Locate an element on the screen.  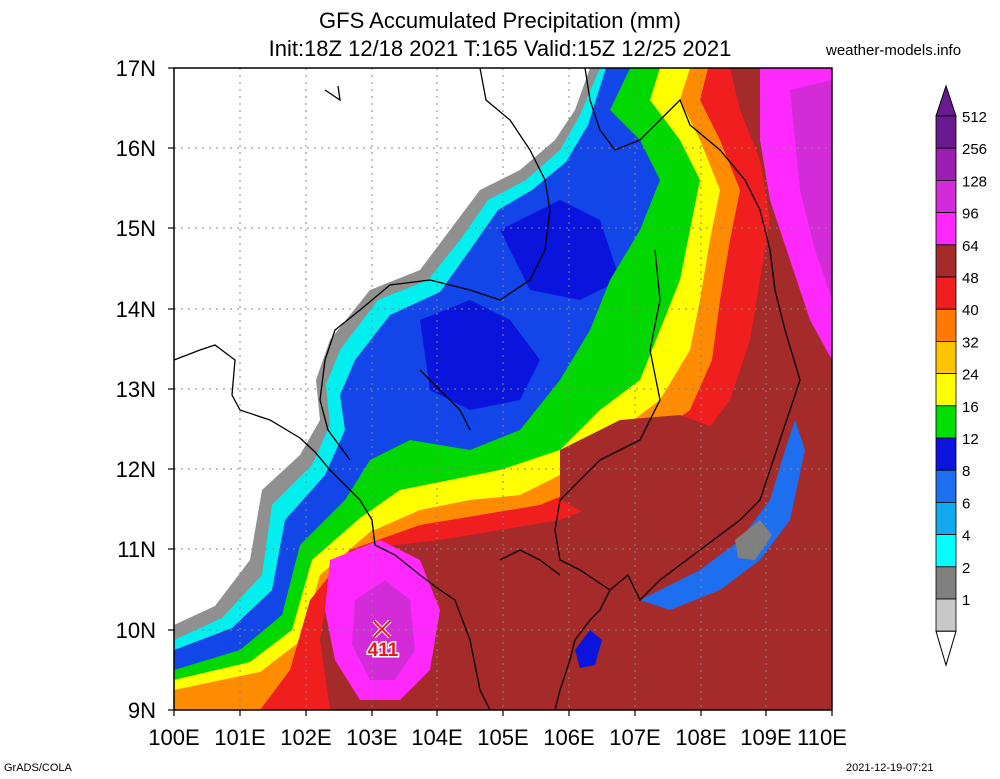
legend-label: 6 is located at coordinates (966, 503).